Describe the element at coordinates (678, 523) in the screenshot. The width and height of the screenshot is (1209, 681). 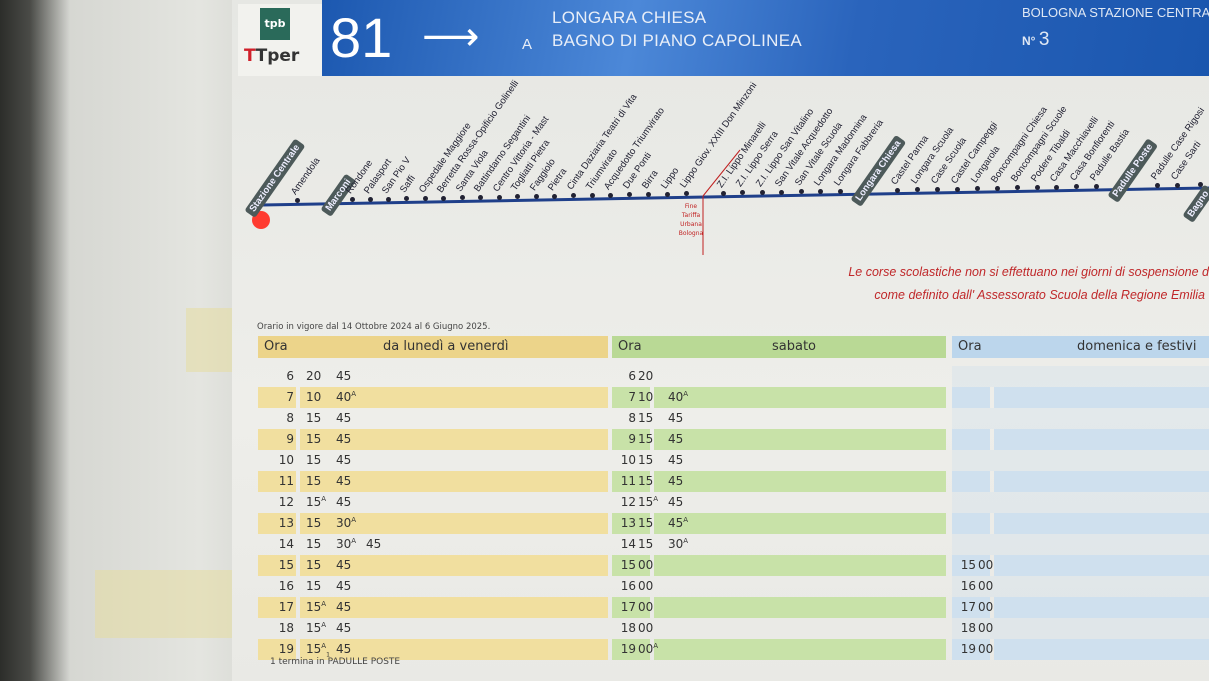
I see `departure-minute: 45A` at that location.